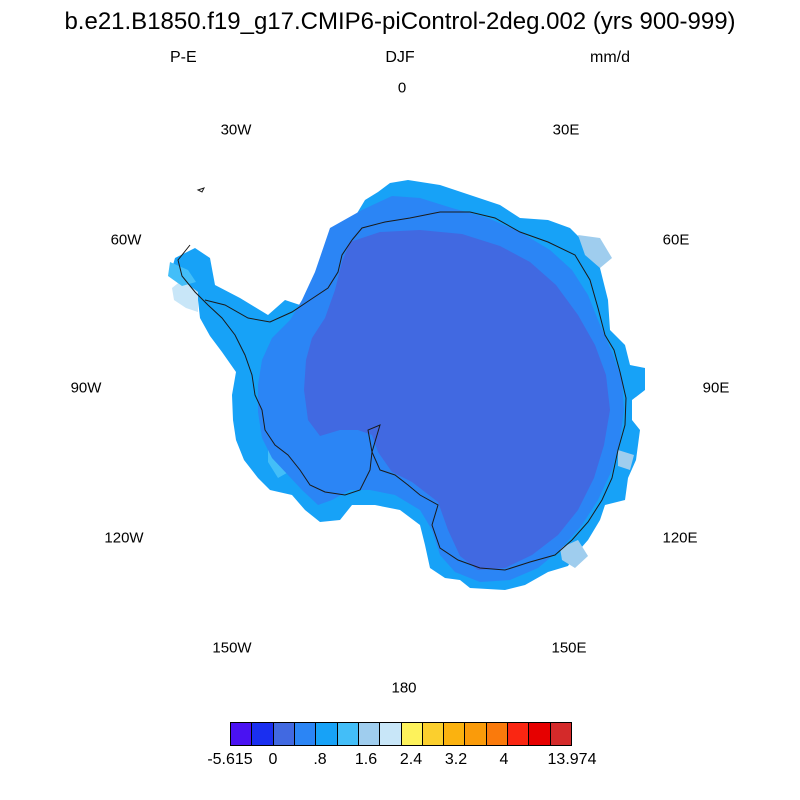  What do you see at coordinates (716, 388) in the screenshot?
I see `lon-label-90e: 90E` at bounding box center [716, 388].